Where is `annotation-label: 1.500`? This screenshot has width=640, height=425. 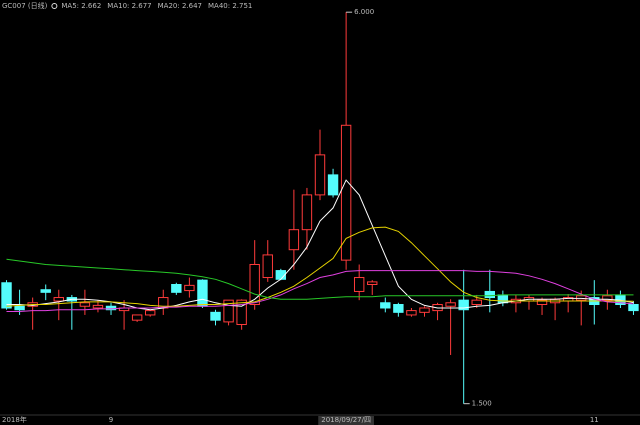 annotation-label: 1.500 is located at coordinates (482, 404).